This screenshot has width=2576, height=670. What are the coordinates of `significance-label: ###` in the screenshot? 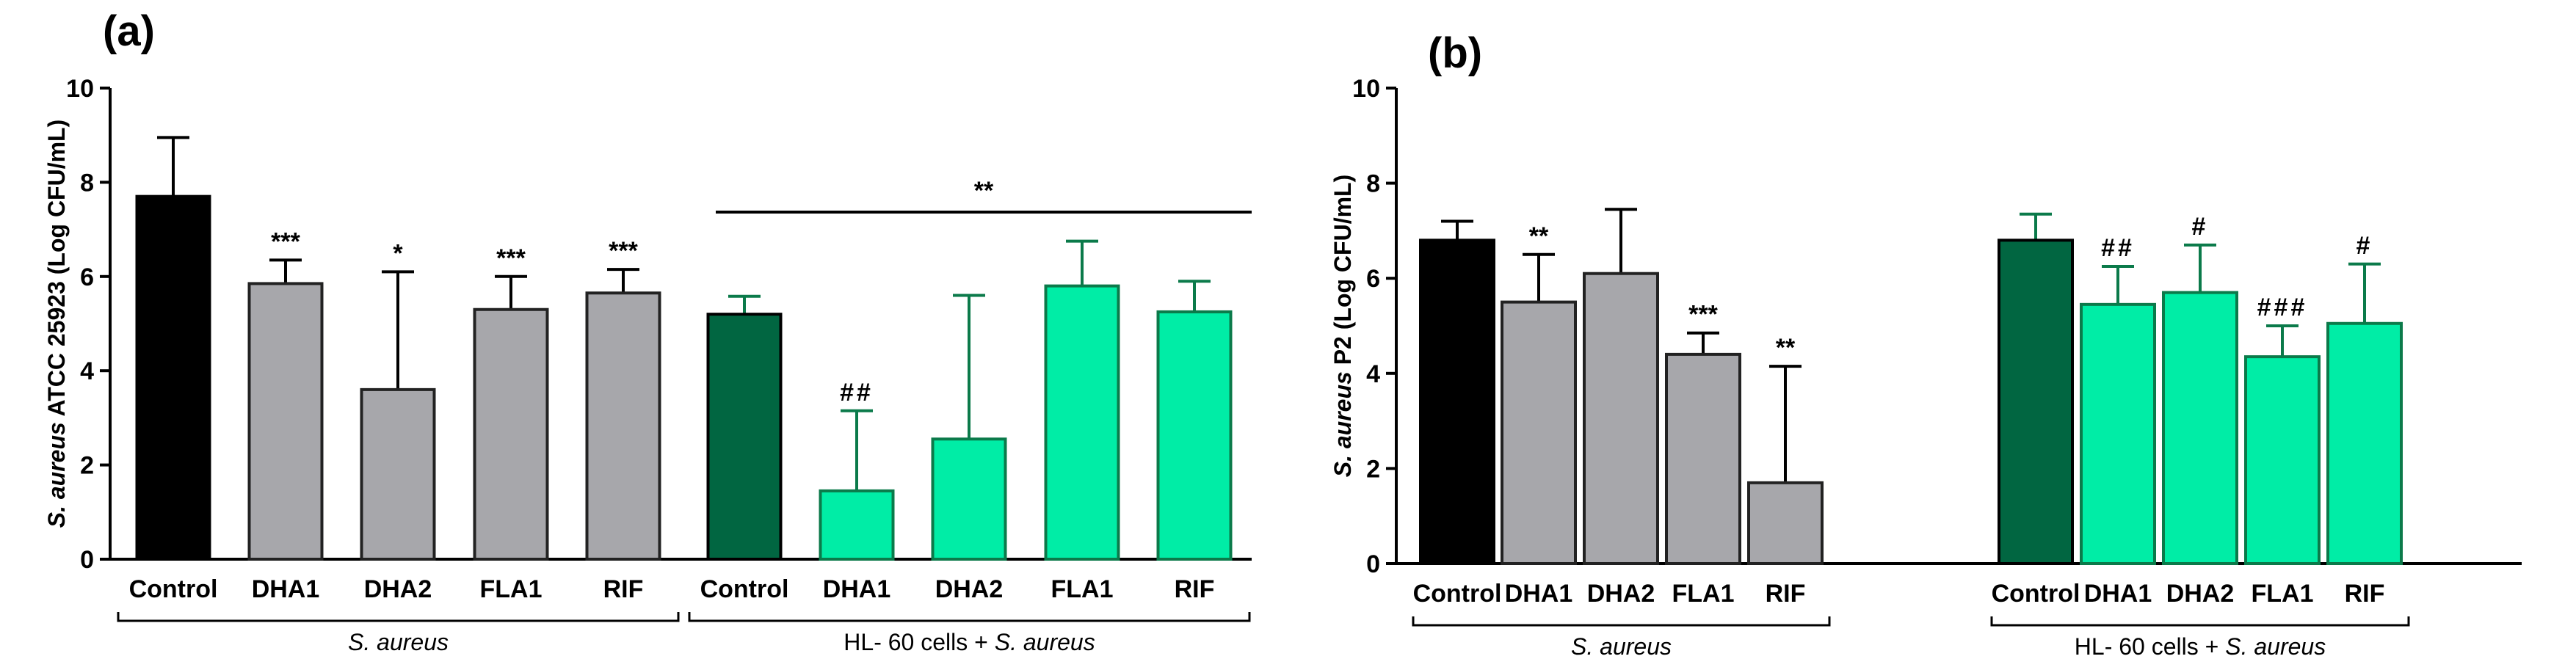 It's located at (2283, 307).